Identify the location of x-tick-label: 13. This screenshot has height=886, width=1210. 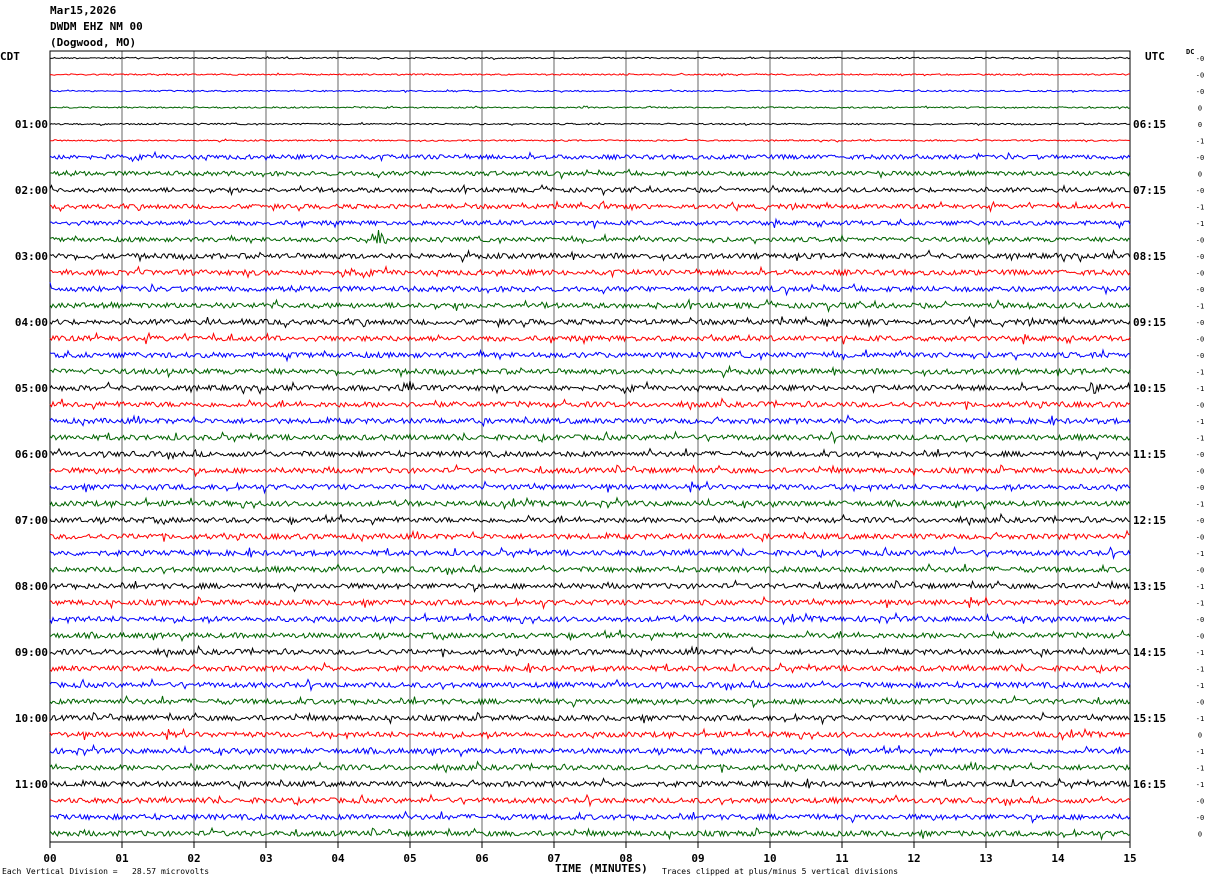
(985, 858).